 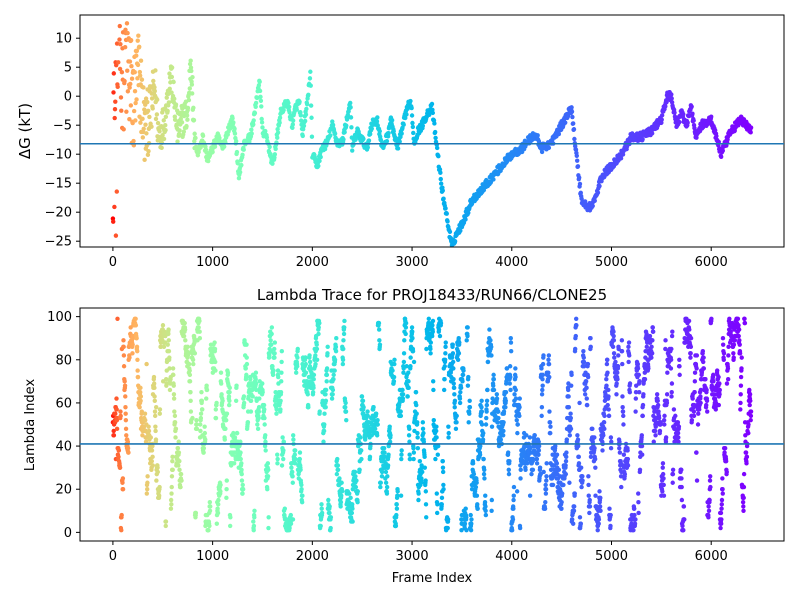 What do you see at coordinates (25, 131) in the screenshot?
I see `delta-g-y-axis-label: ΔG (kT)` at bounding box center [25, 131].